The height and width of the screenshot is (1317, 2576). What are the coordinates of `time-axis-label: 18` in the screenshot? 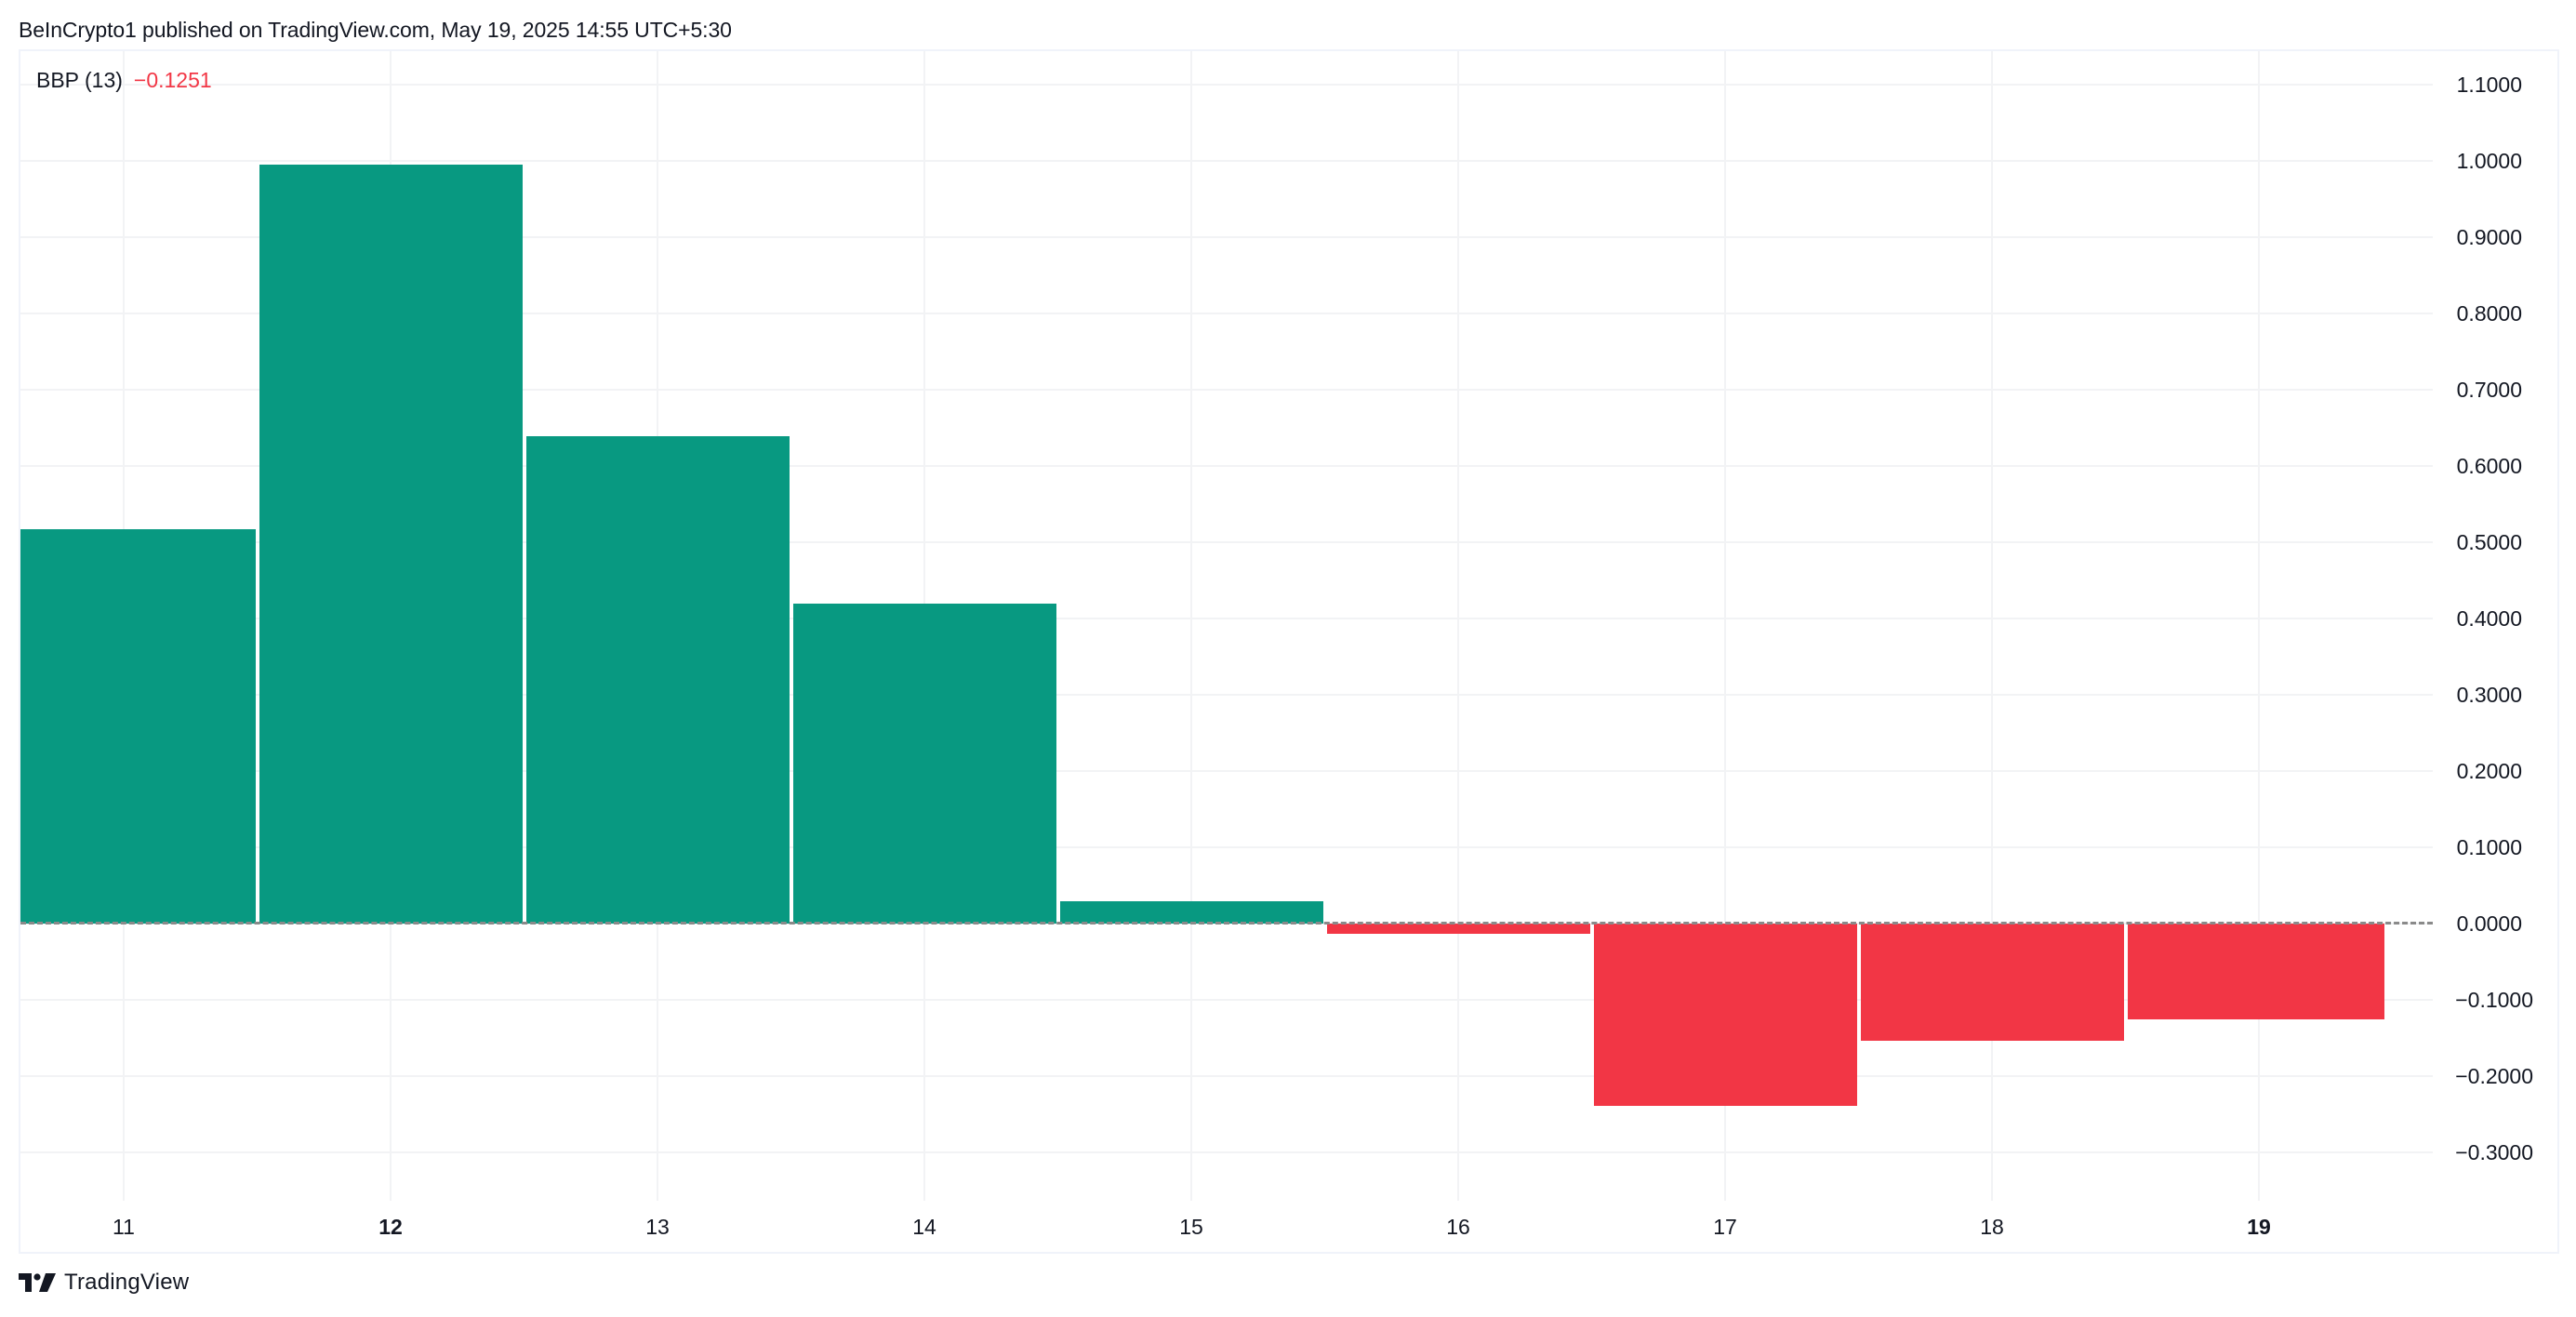 It's located at (1992, 1227).